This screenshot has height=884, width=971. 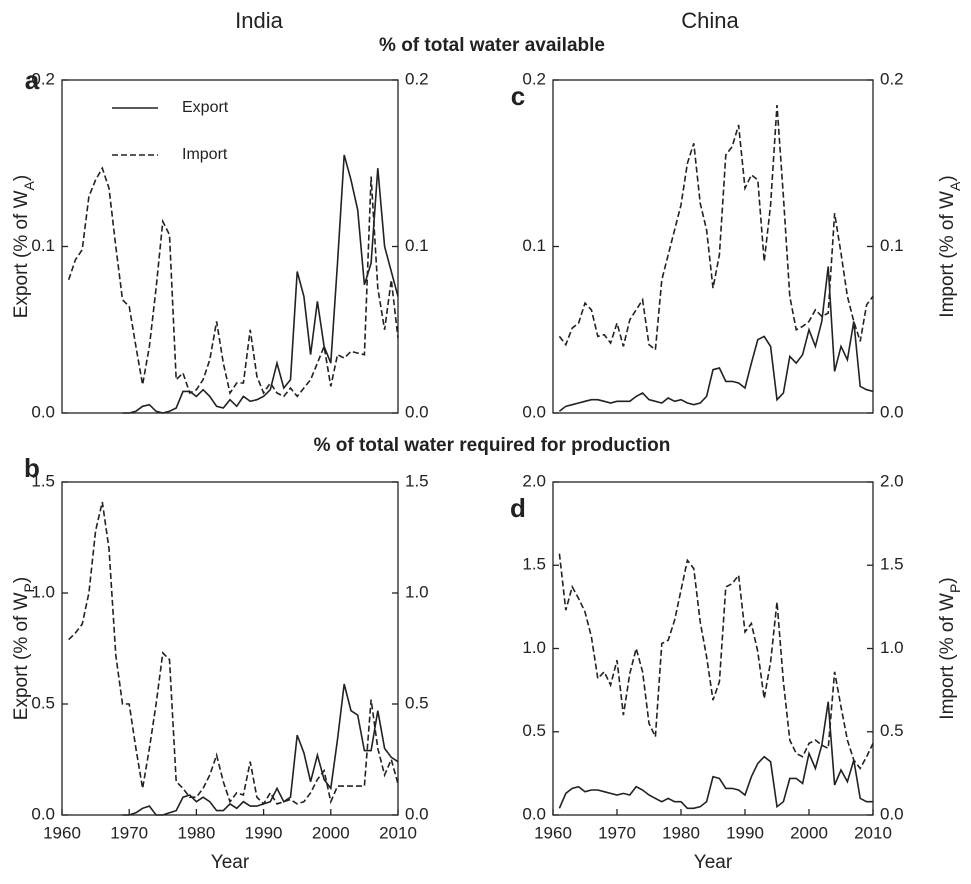 I want to click on panel-label: d, so click(x=518, y=508).